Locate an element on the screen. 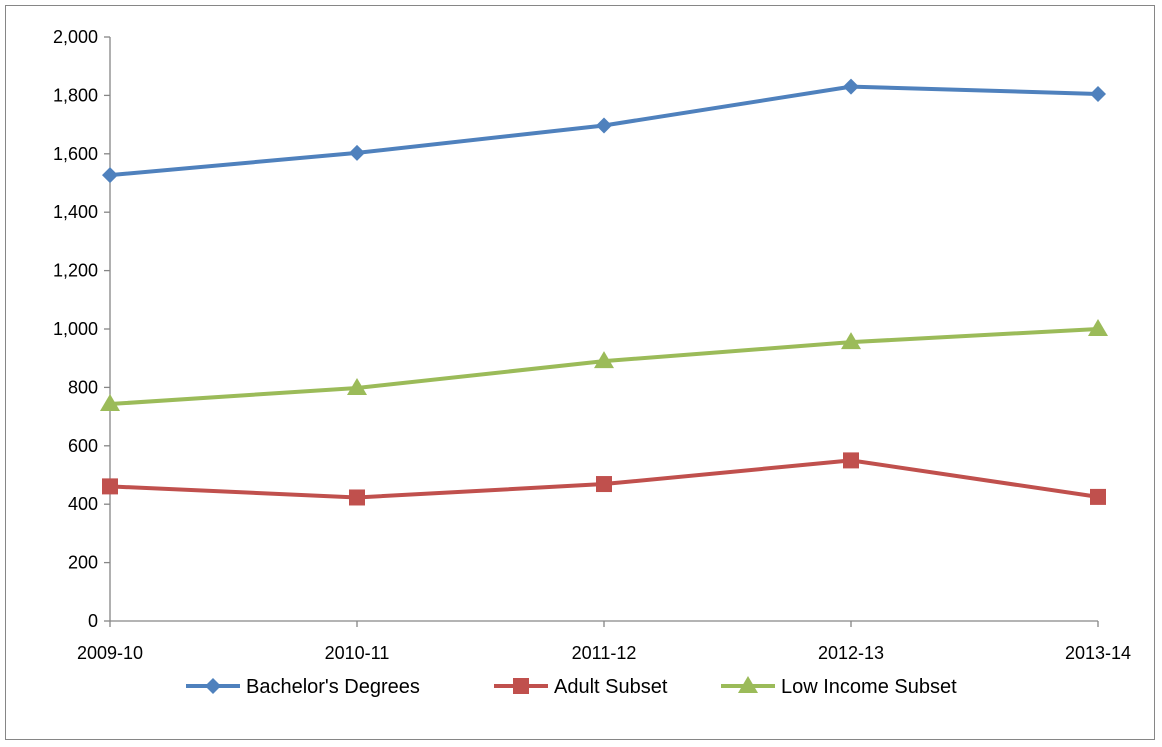 This screenshot has width=1162, height=747. y-tick-label: 800 is located at coordinates (83, 387).